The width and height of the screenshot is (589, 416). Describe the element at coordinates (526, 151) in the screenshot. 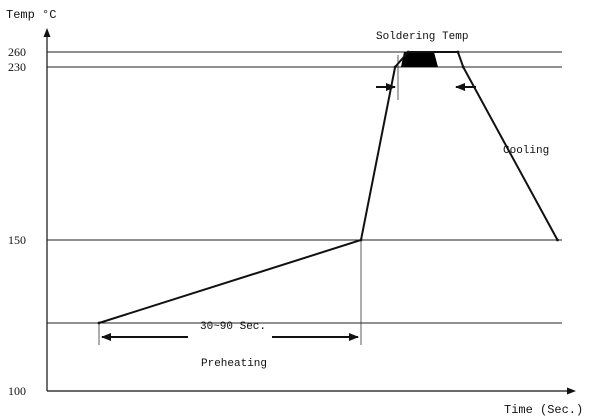

I see `cooling-label: Cooling` at that location.